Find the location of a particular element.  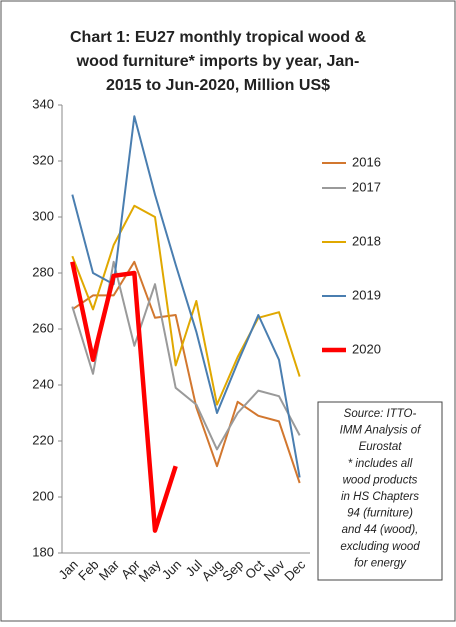

legend-label: 2019 is located at coordinates (366, 294).